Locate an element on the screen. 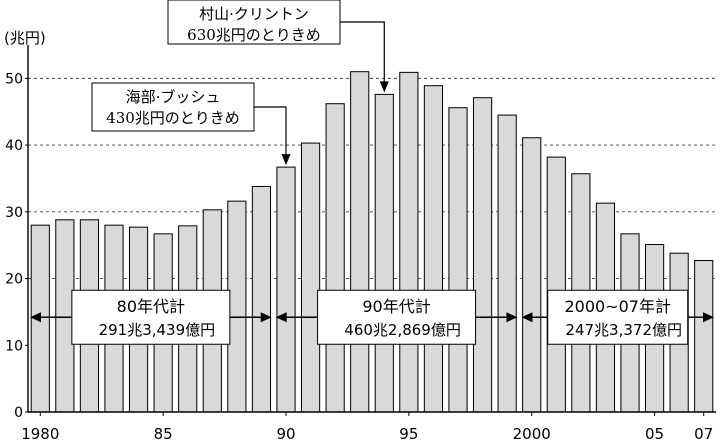  annotation-amount: 630兆円のとりきめ is located at coordinates (254, 35).